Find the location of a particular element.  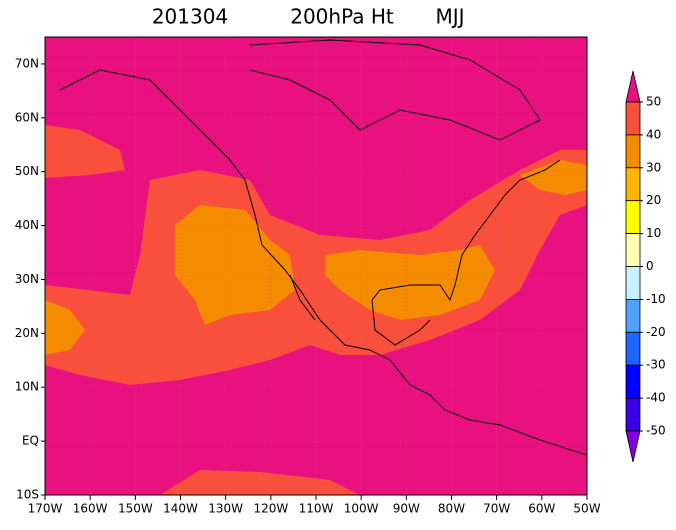

lon-label: 50W is located at coordinates (586, 509).